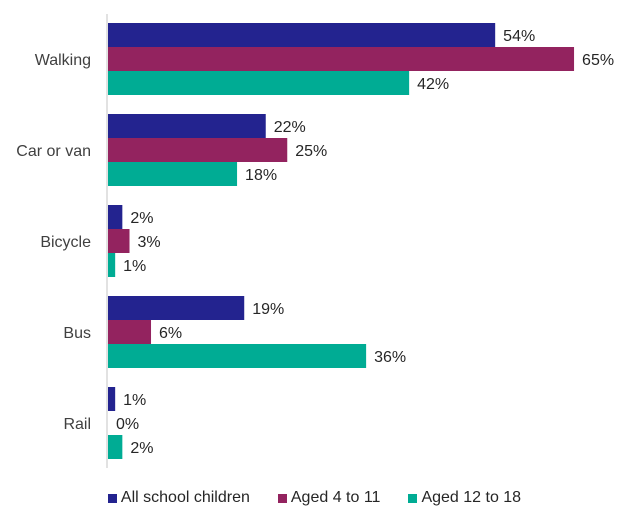 This screenshot has height=523, width=629. Describe the element at coordinates (268, 309) in the screenshot. I see `data-label: 19%` at that location.